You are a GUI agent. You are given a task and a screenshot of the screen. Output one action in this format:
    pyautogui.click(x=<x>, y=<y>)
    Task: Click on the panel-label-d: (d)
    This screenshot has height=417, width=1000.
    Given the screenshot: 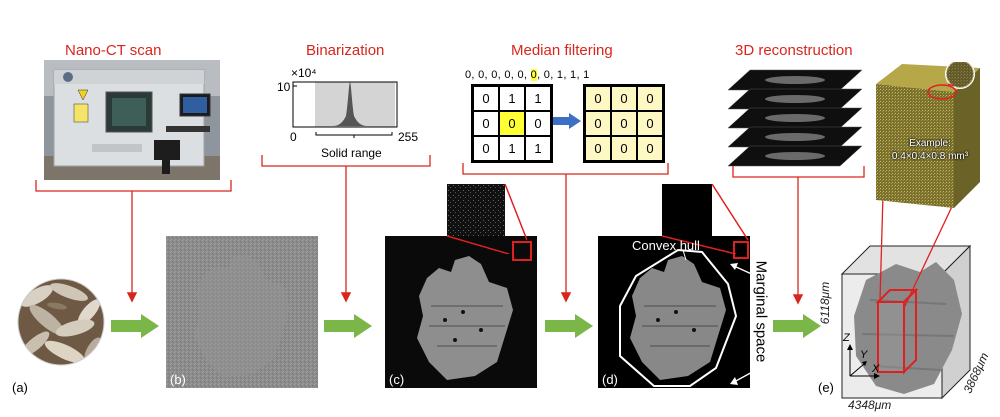 What is the action you would take?
    pyautogui.click(x=610, y=379)
    